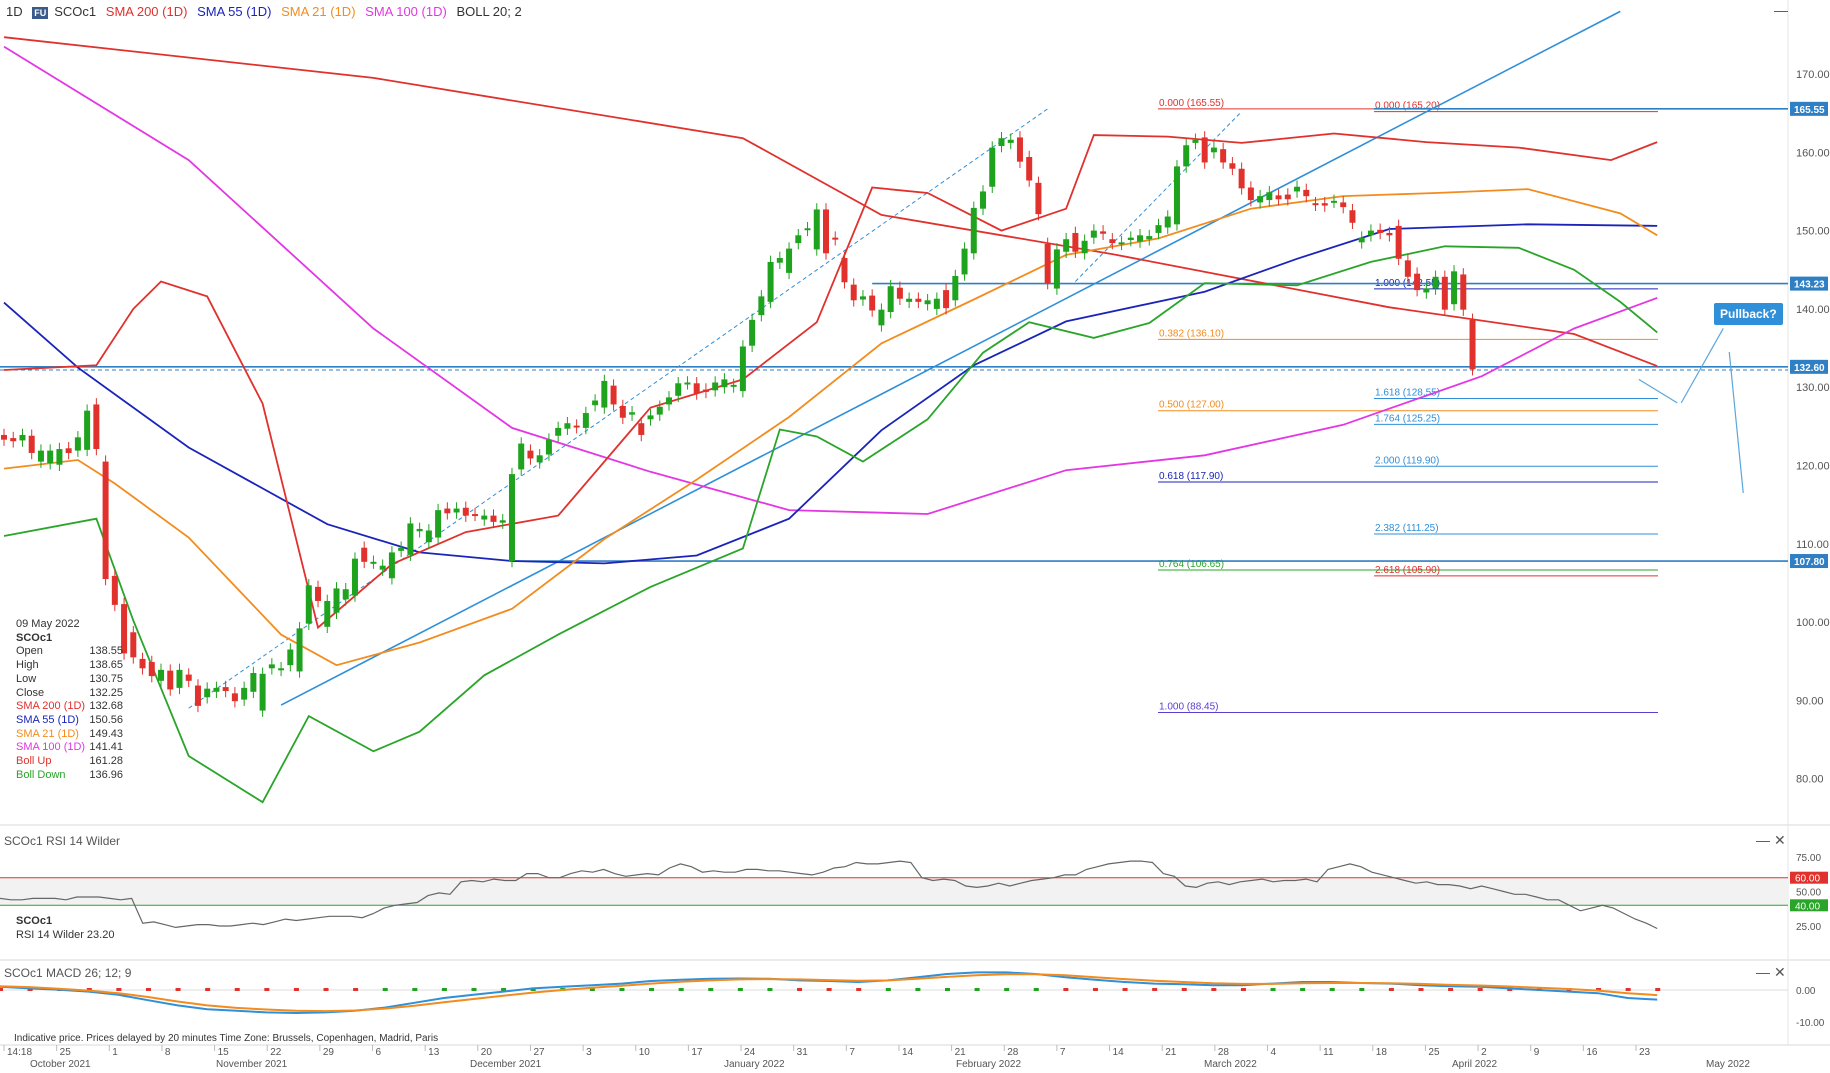 The height and width of the screenshot is (1073, 1830). I want to click on pullback-annotation: Pullback?, so click(1748, 314).